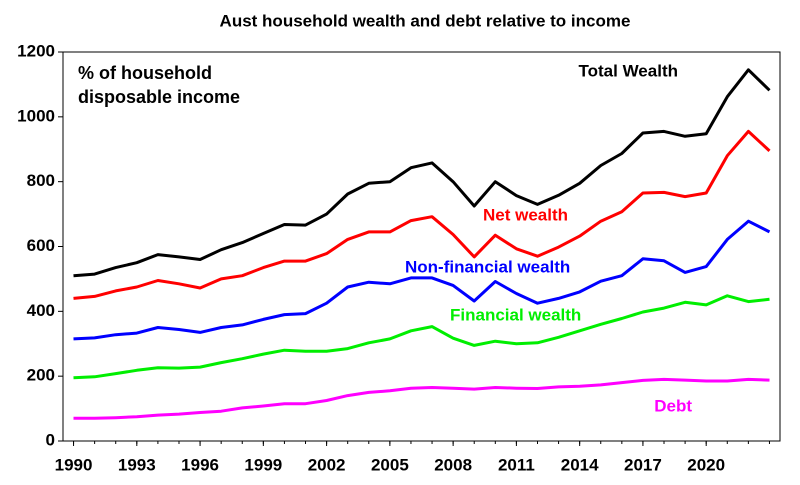  What do you see at coordinates (515, 314) in the screenshot?
I see `series-label: Financial wealth` at bounding box center [515, 314].